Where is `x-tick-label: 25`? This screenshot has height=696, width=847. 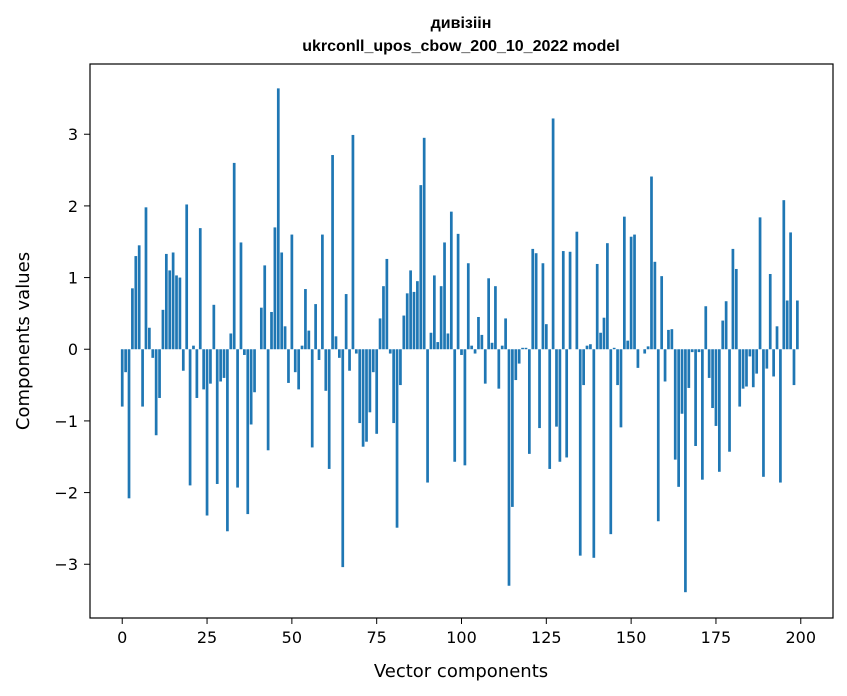 x-tick-label: 25 is located at coordinates (207, 637).